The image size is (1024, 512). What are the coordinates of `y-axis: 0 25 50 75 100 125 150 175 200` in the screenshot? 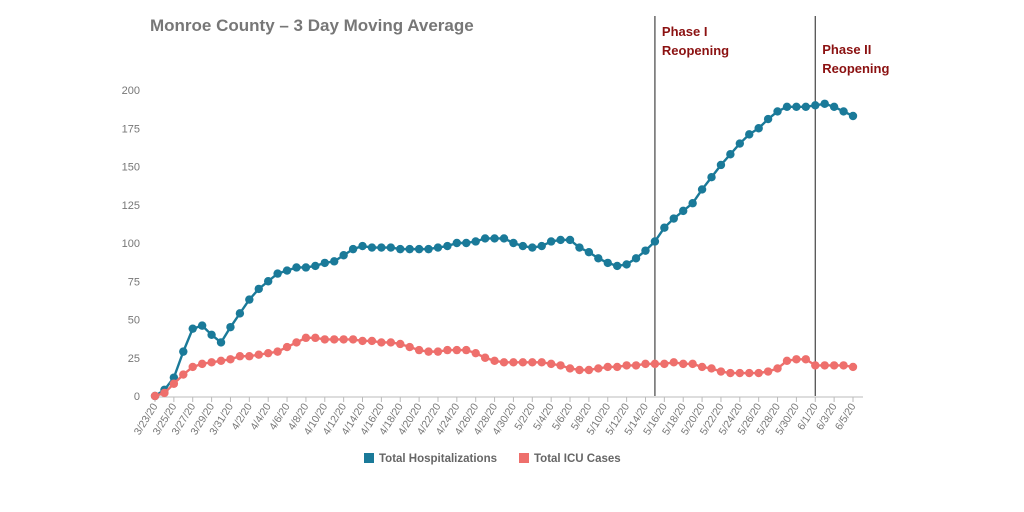 It's located at (131, 244).